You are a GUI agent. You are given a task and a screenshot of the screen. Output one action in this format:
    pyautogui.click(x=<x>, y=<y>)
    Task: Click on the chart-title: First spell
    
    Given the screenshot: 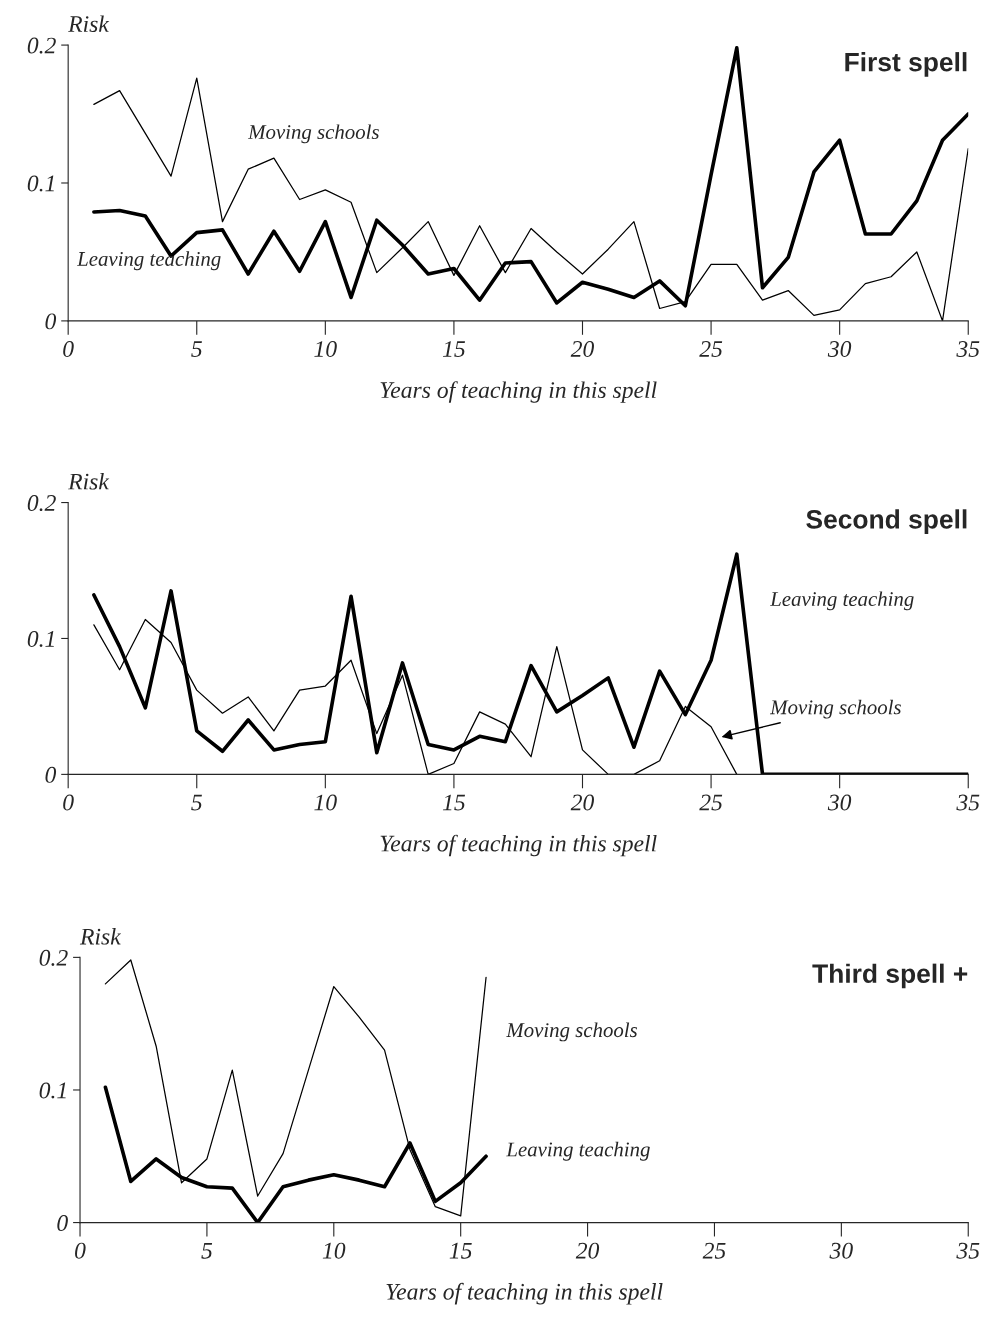 What is the action you would take?
    pyautogui.click(x=906, y=64)
    